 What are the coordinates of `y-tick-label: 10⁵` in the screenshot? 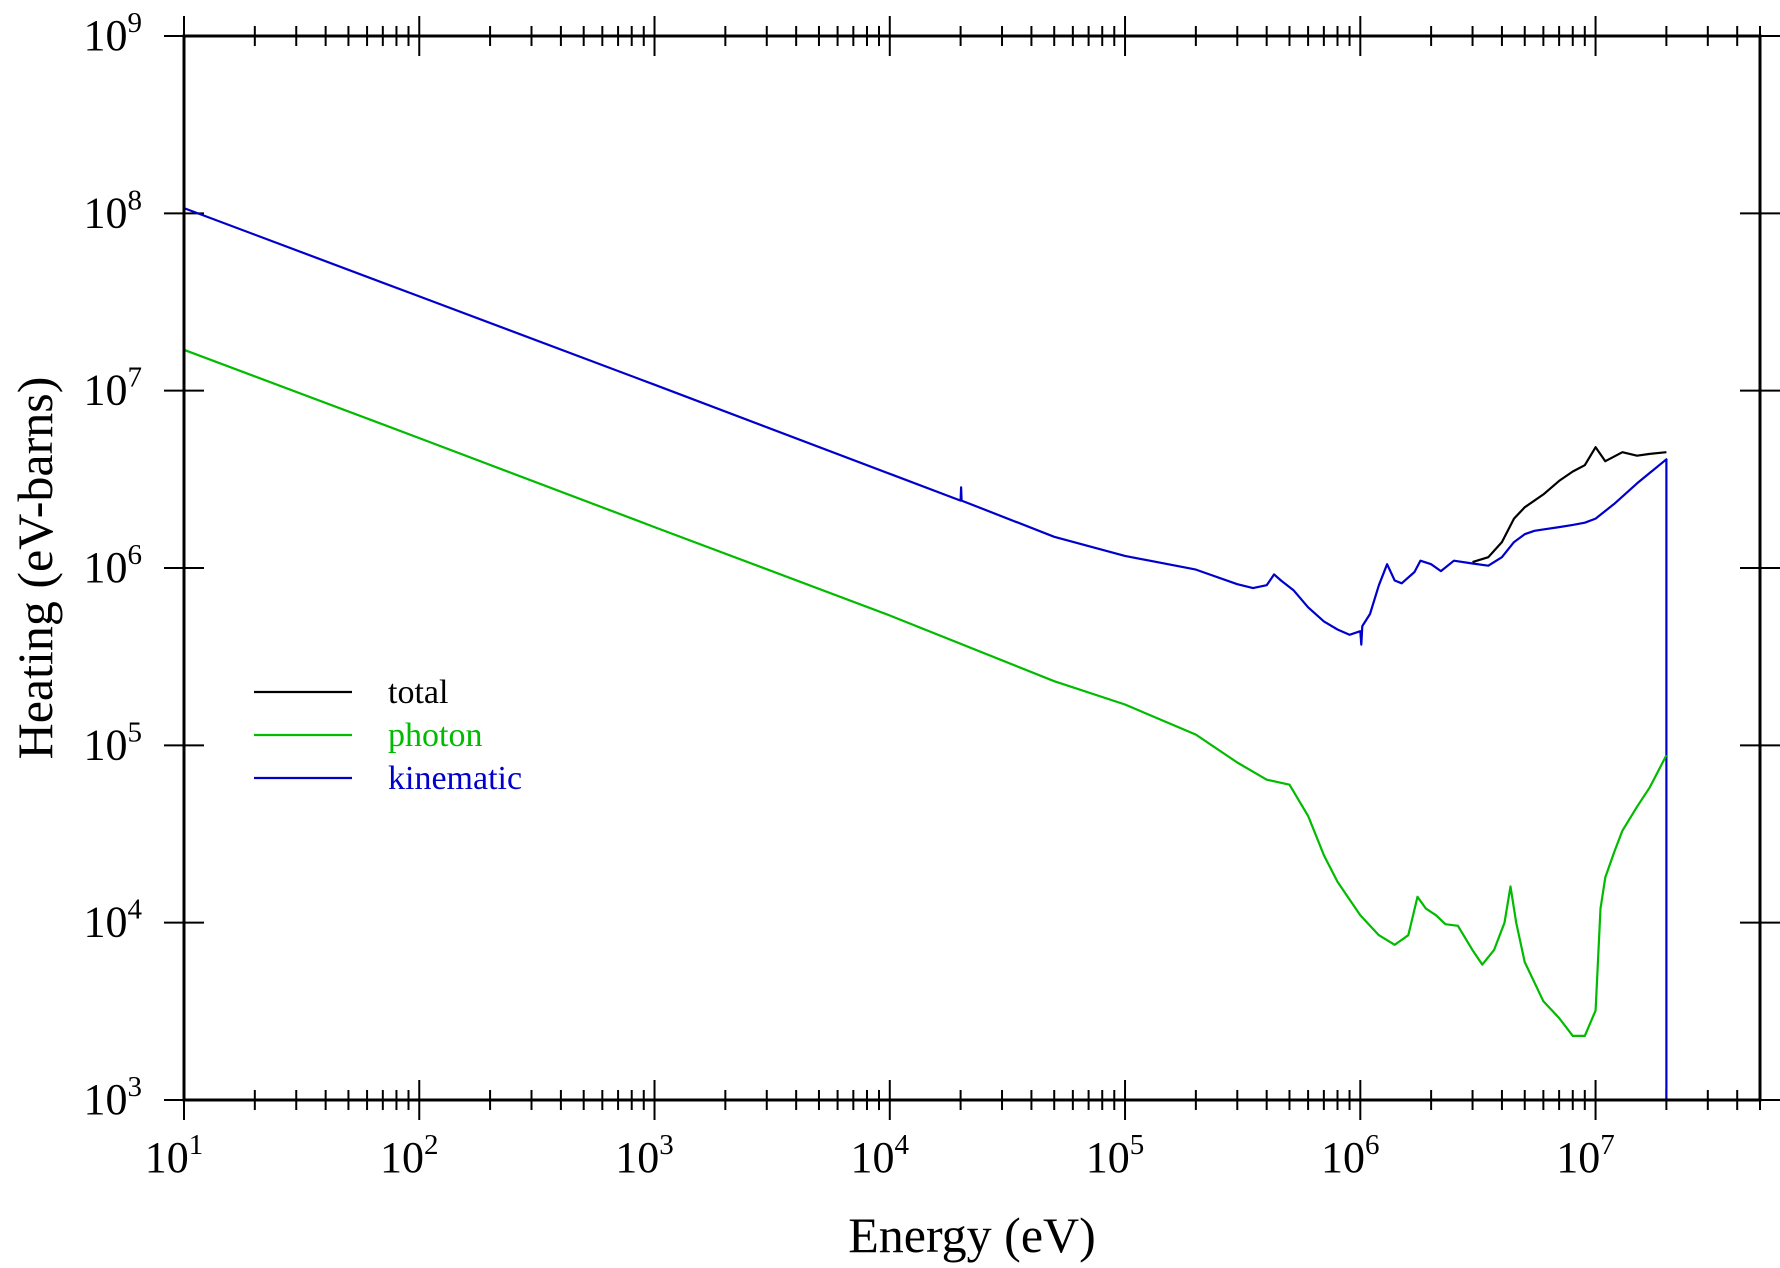 It's located at (113, 742).